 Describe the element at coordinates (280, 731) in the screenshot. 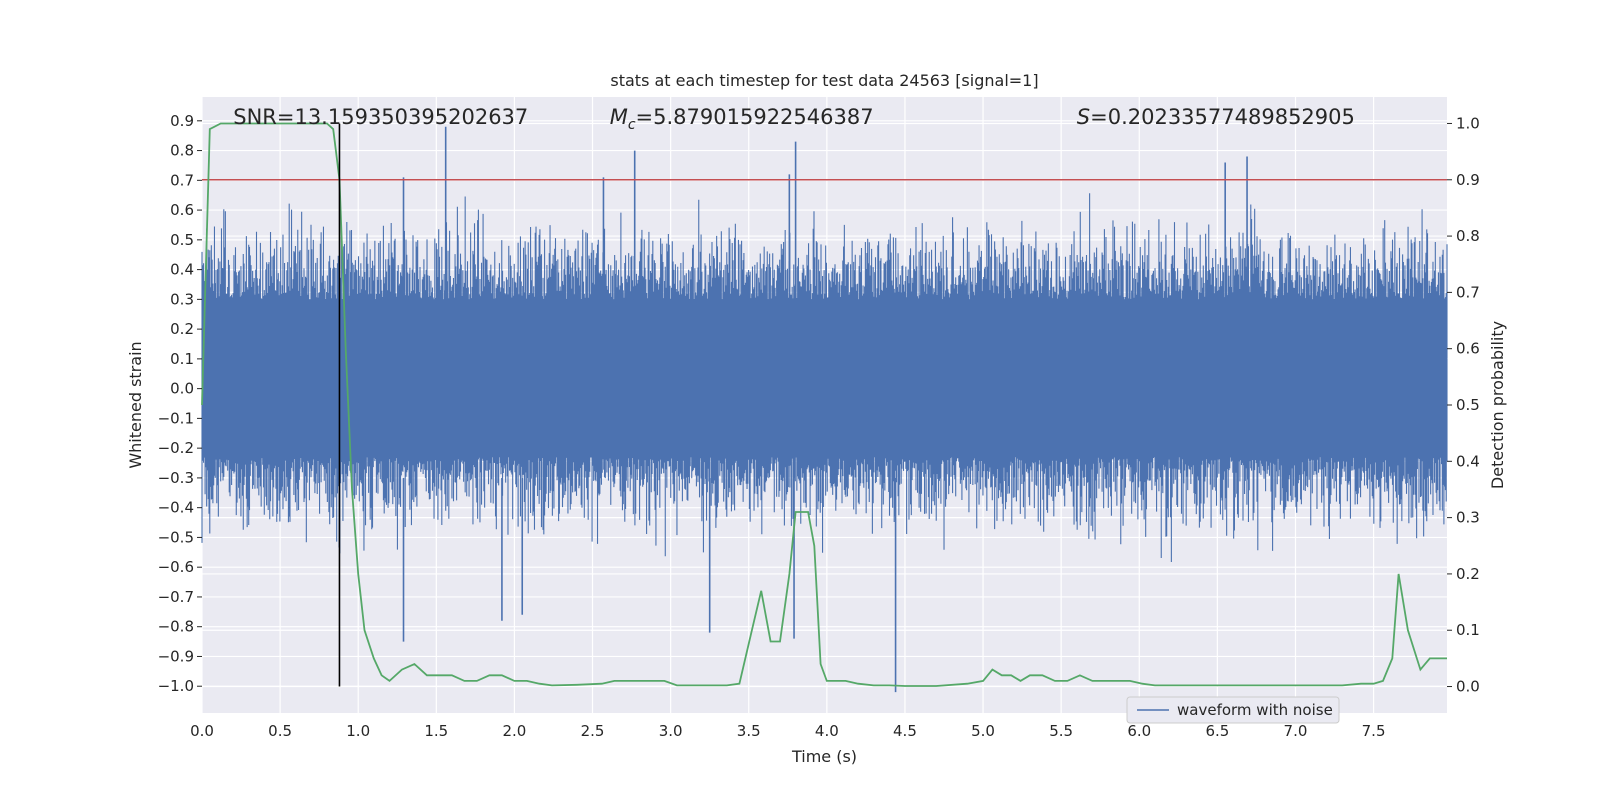

I see `x-tick-label: 0.5` at that location.